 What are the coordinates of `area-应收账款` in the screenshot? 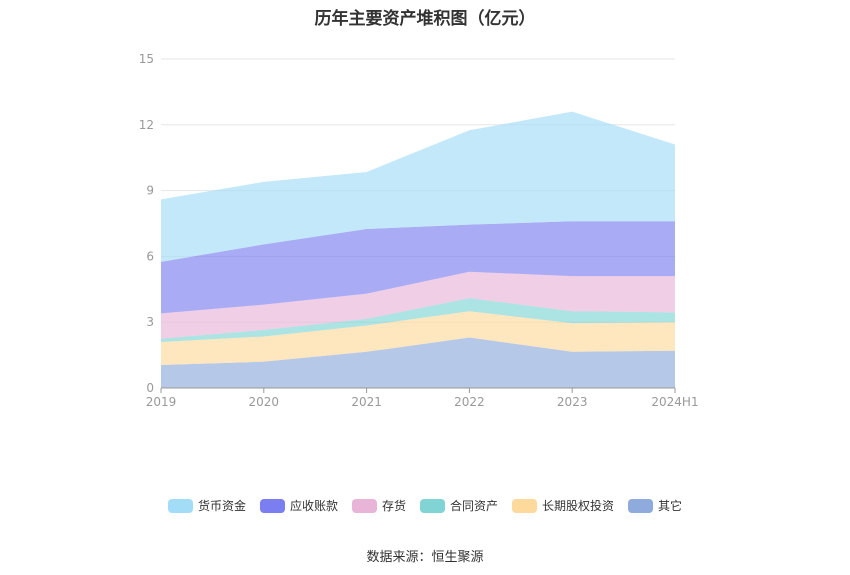 It's located at (418, 267).